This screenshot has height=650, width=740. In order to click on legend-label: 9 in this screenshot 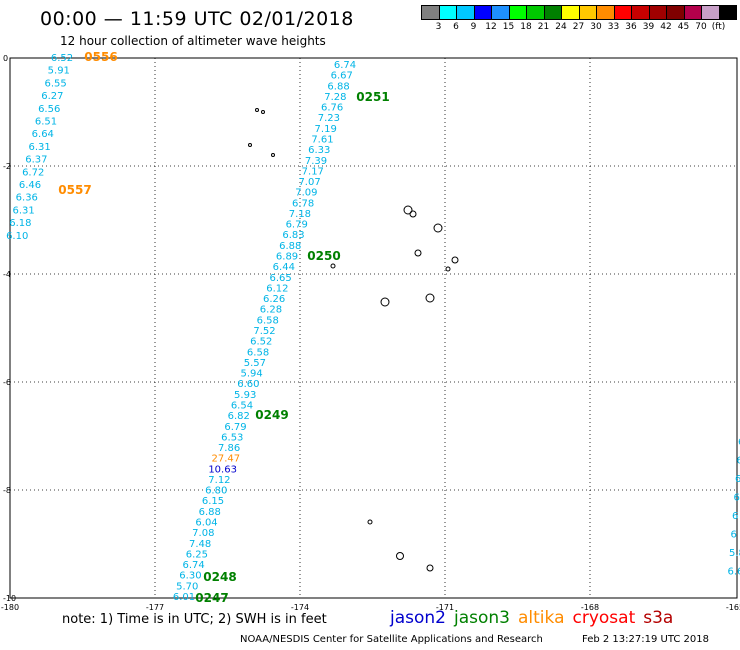, I will do `click(473, 27)`.